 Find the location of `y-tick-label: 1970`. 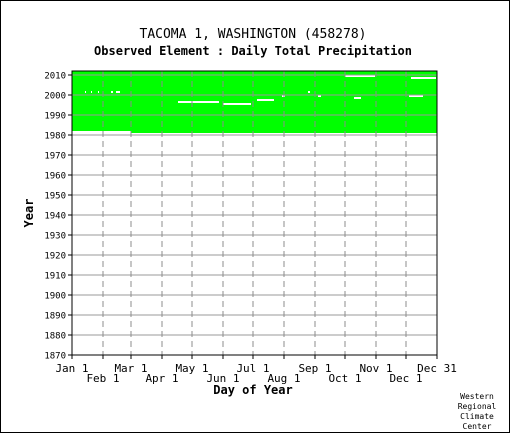

y-tick-label: 1970 is located at coordinates (55, 157).